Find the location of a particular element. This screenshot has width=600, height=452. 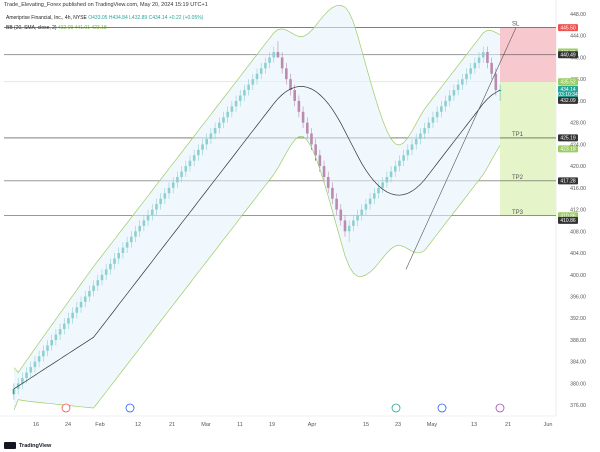

y-tick-label: 432.00 is located at coordinates (578, 102).